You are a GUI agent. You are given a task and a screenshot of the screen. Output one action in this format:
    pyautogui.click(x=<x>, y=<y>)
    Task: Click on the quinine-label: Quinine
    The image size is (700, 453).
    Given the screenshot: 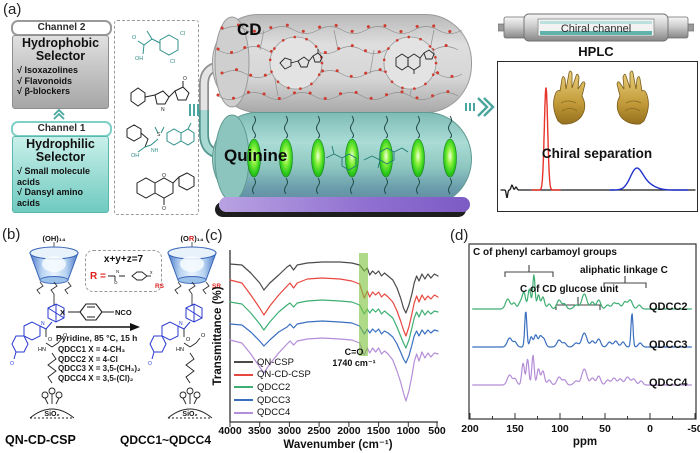 What is the action you would take?
    pyautogui.click(x=256, y=155)
    